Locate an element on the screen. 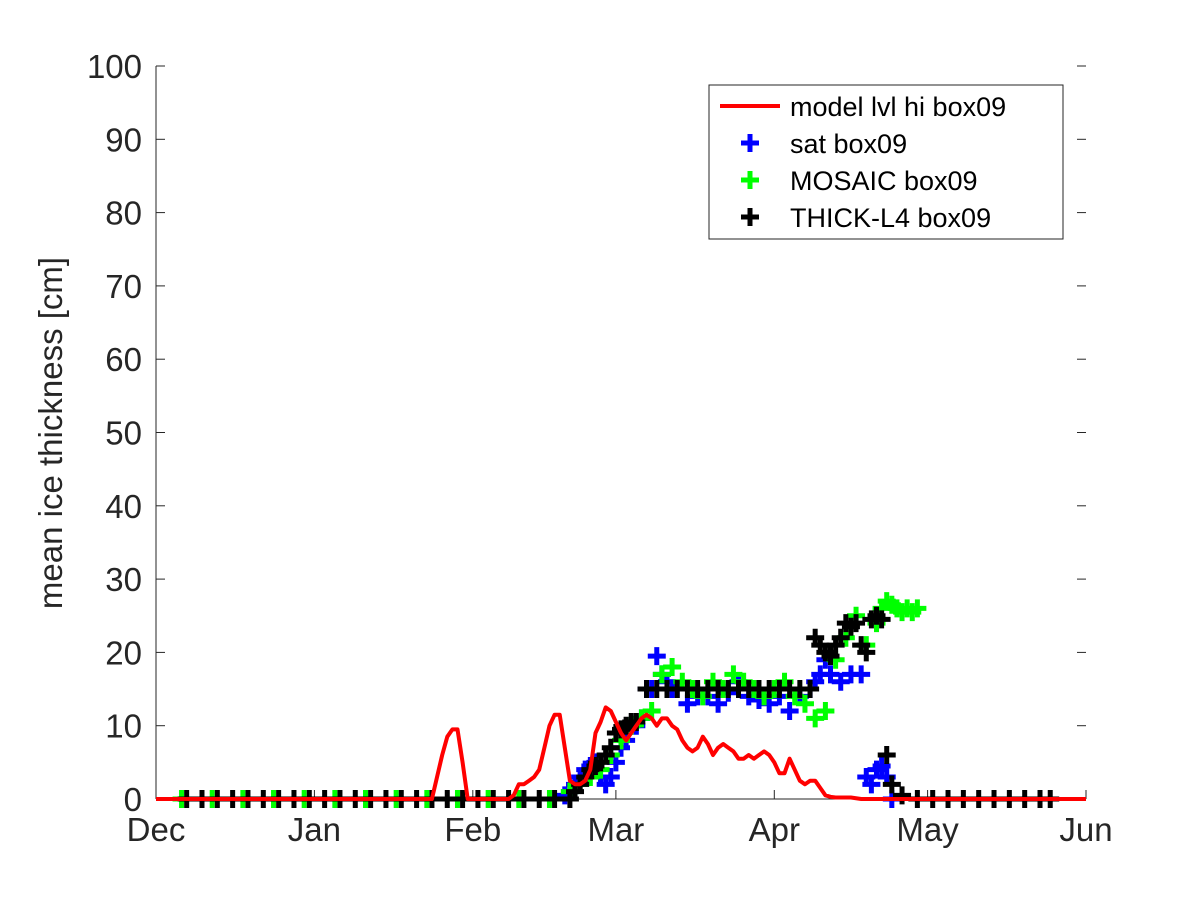  x-tick-label: Mar is located at coordinates (615, 829).